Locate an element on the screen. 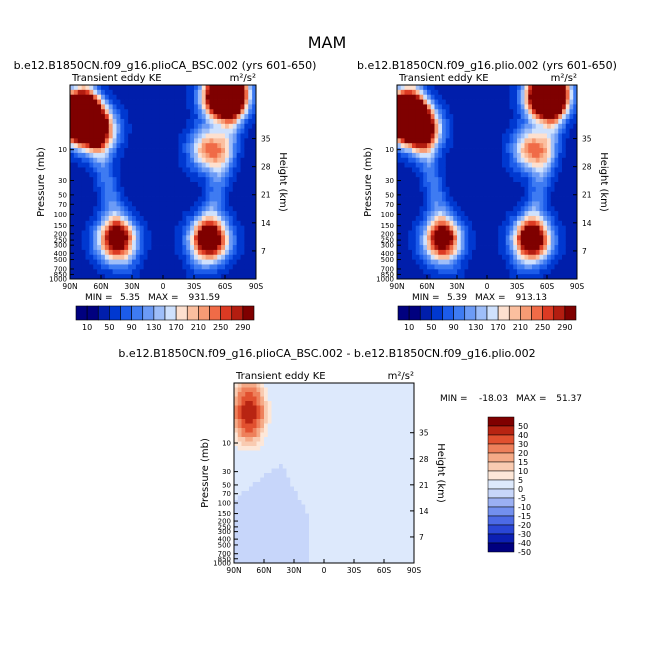 The height and width of the screenshot is (658, 654). colorbar-label: 90 is located at coordinates (454, 327).